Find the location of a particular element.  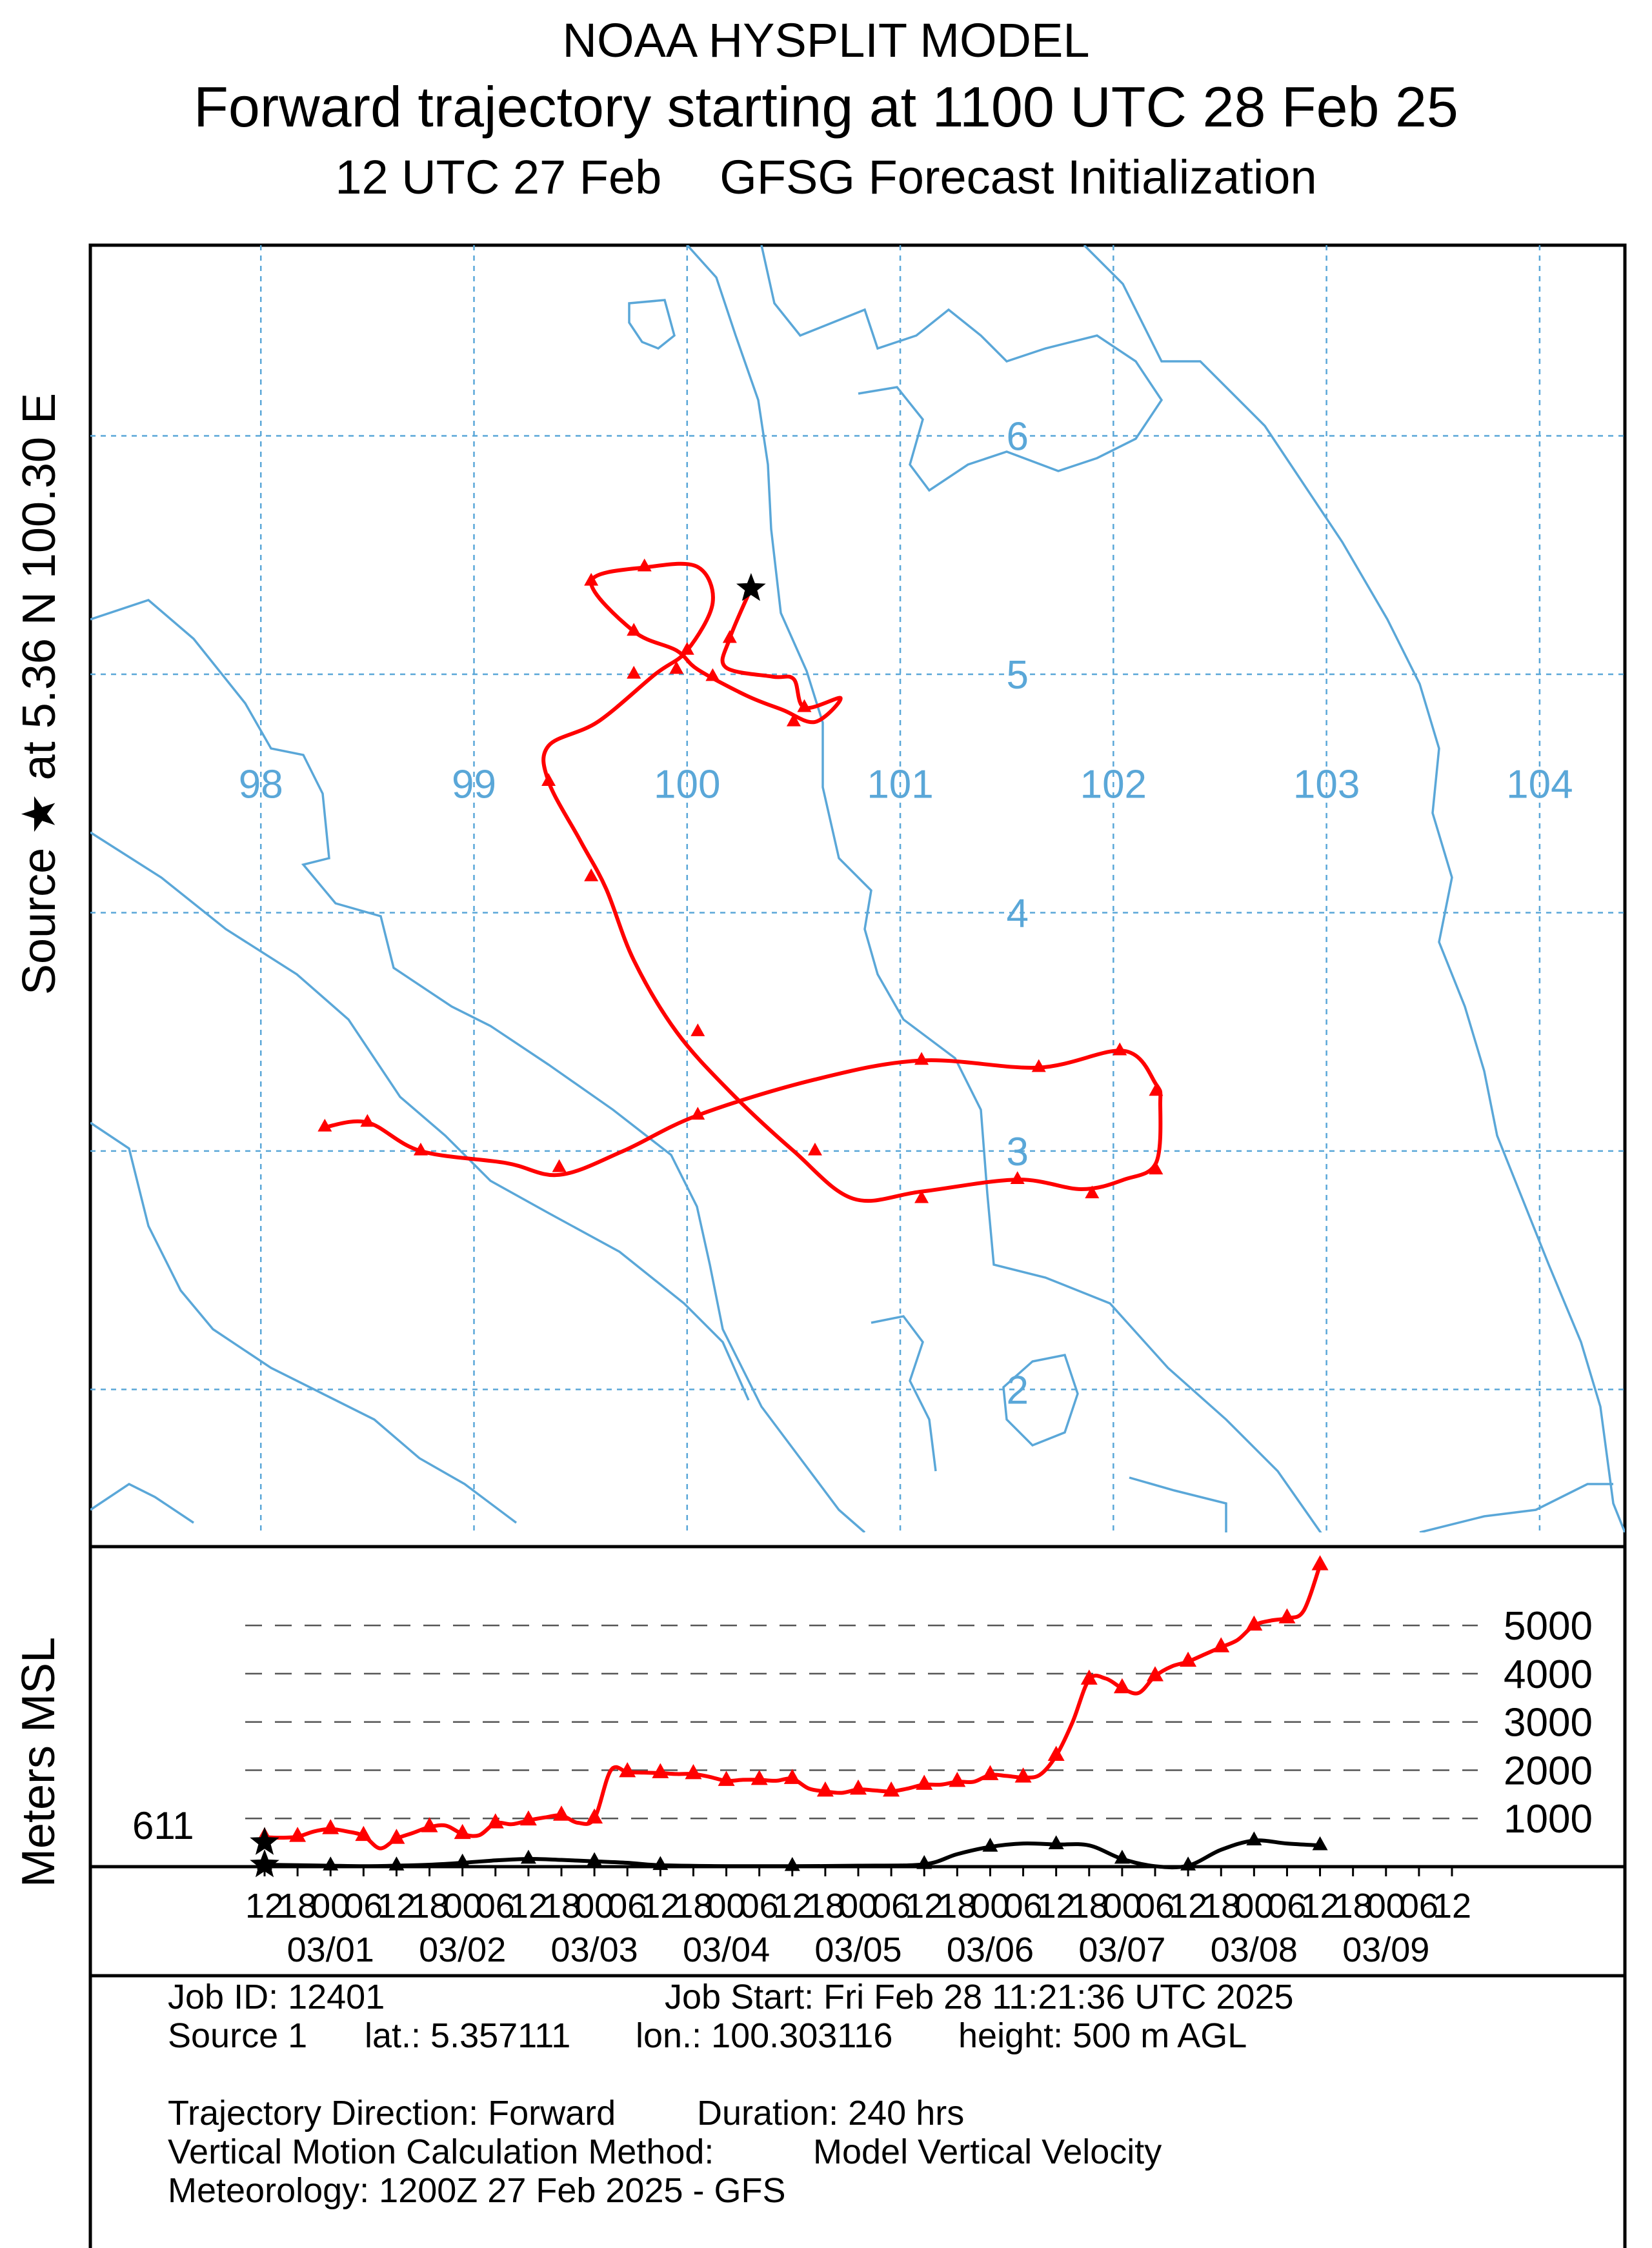

altitude-tick-label: 1000 is located at coordinates (1548, 1820).